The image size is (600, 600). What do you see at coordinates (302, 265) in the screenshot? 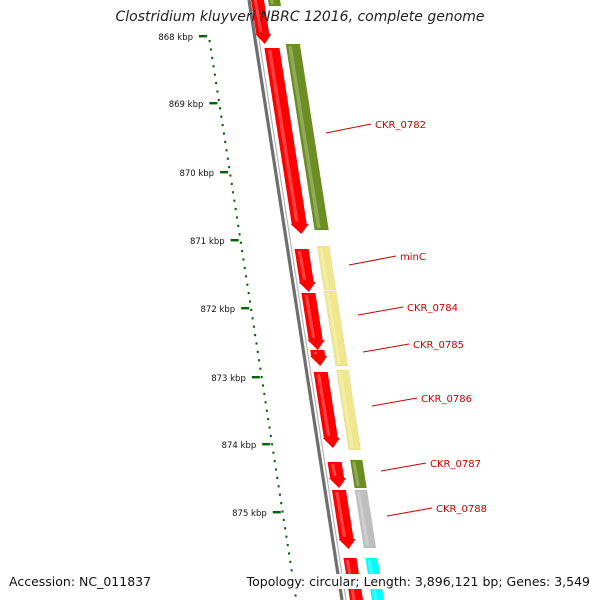
I see `cds-arrow-c-shine` at bounding box center [302, 265].